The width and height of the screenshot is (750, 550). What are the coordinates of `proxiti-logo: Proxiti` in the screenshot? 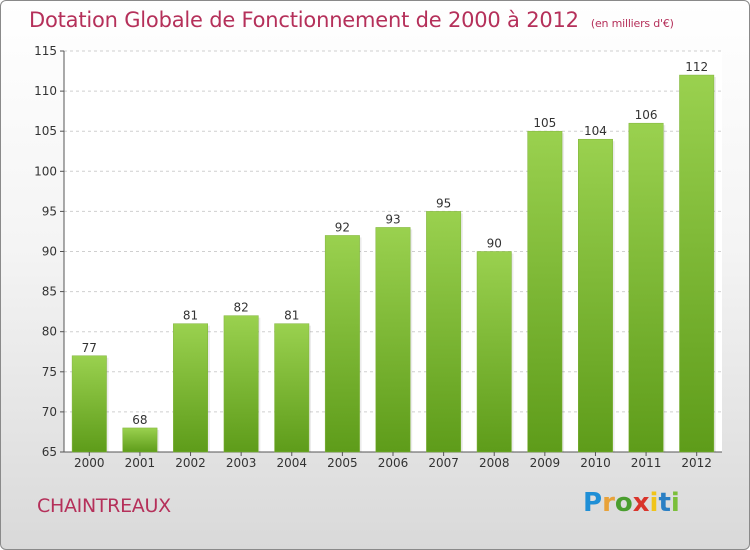 It's located at (631, 503).